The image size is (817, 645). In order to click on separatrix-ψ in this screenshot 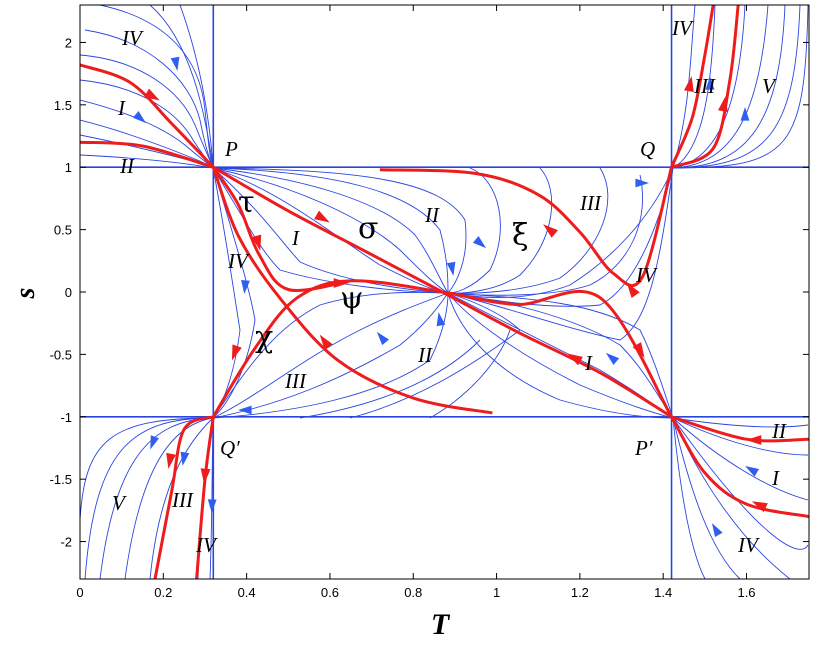, I will do `click(442, 348)`.